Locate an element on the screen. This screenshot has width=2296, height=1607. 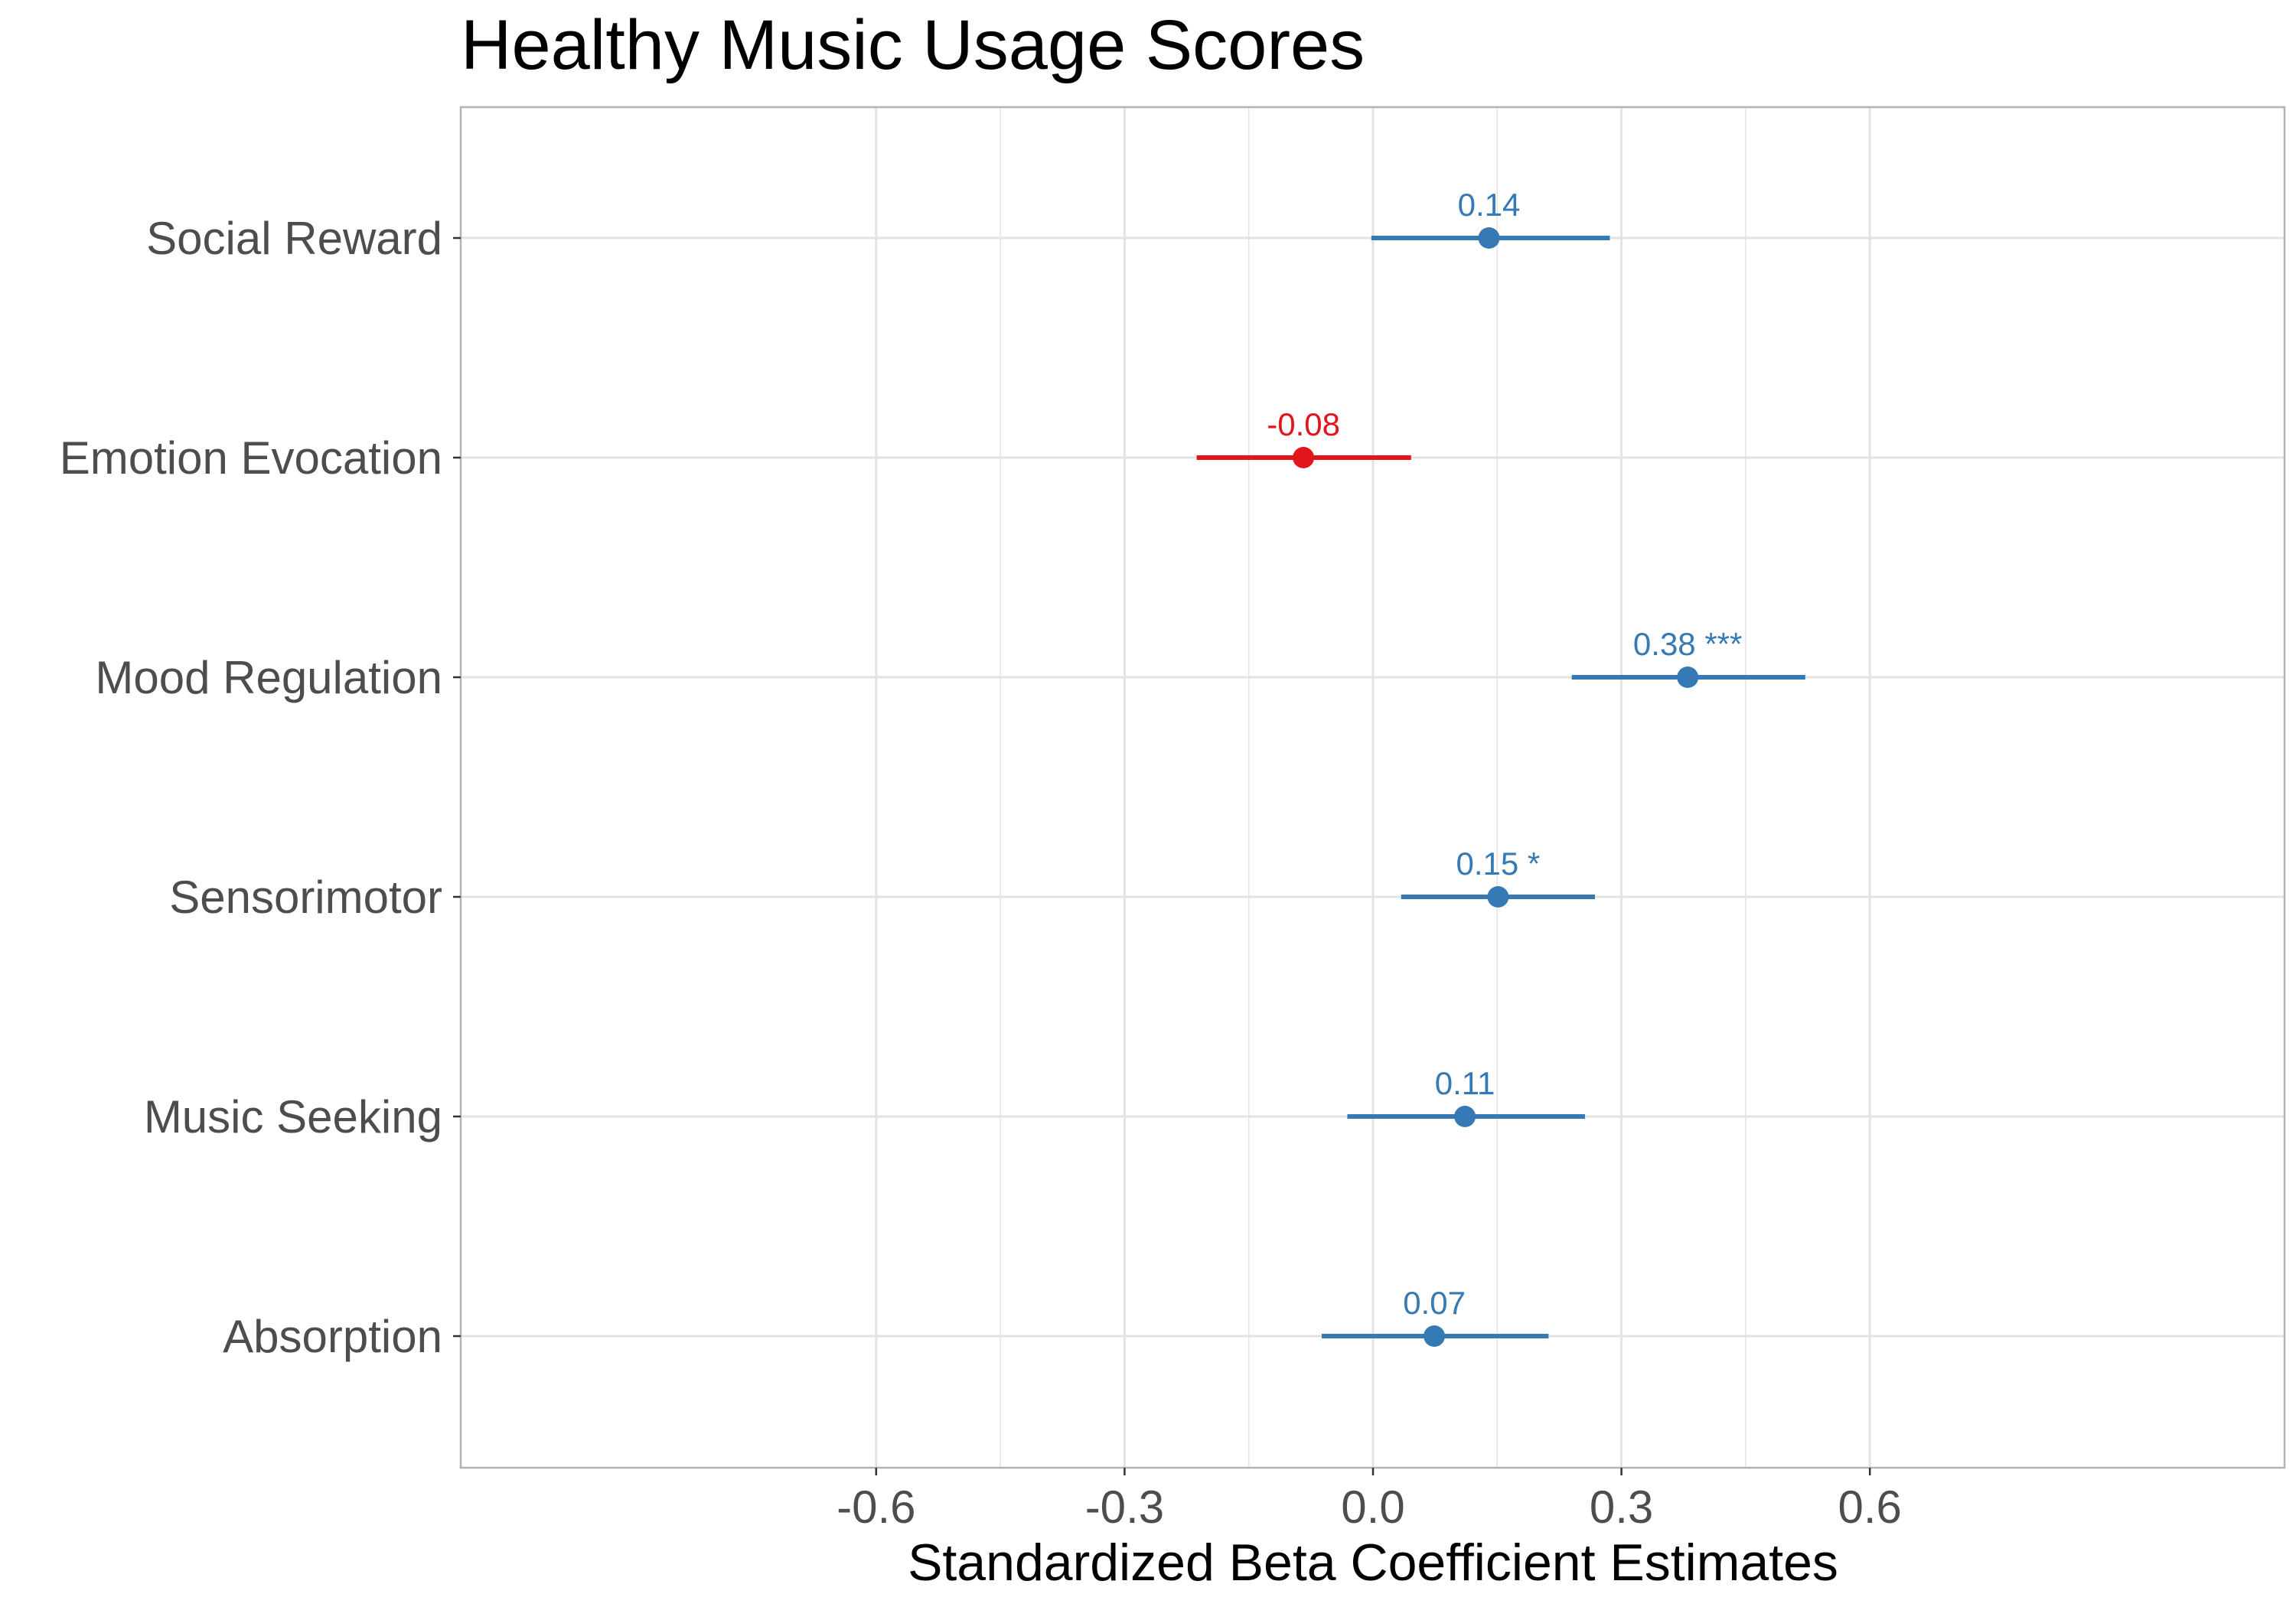
estimate-label: -0.08 is located at coordinates (1303, 424).